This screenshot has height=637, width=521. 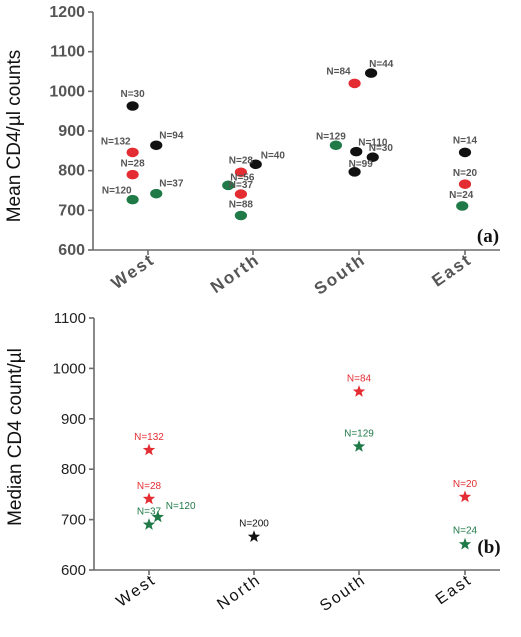 What do you see at coordinates (241, 204) in the screenshot?
I see `data-label: N=88` at bounding box center [241, 204].